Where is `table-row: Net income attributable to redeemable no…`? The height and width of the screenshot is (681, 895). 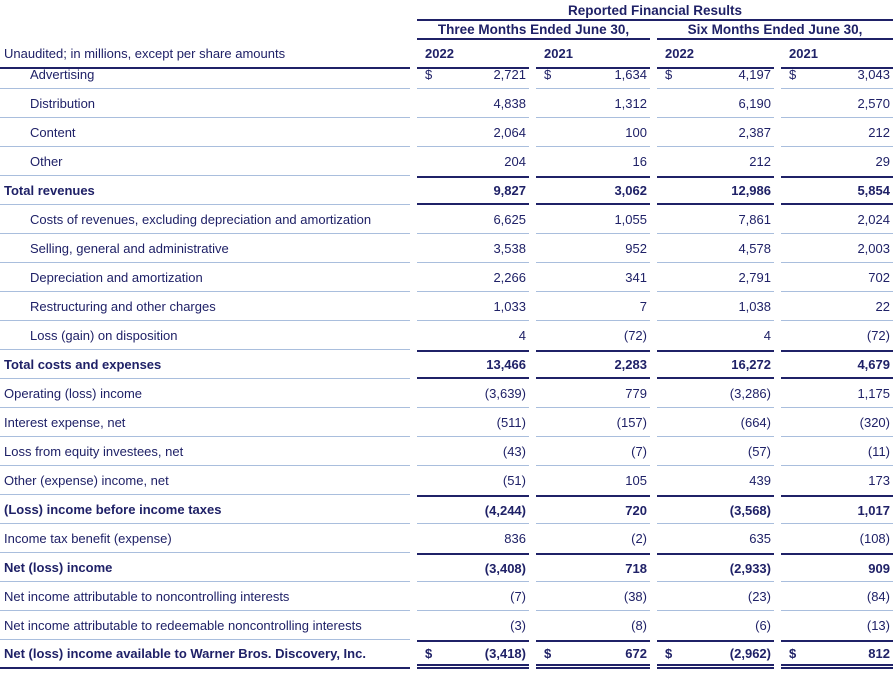 table-row: Net income attributable to redeemable no… is located at coordinates (446, 625).